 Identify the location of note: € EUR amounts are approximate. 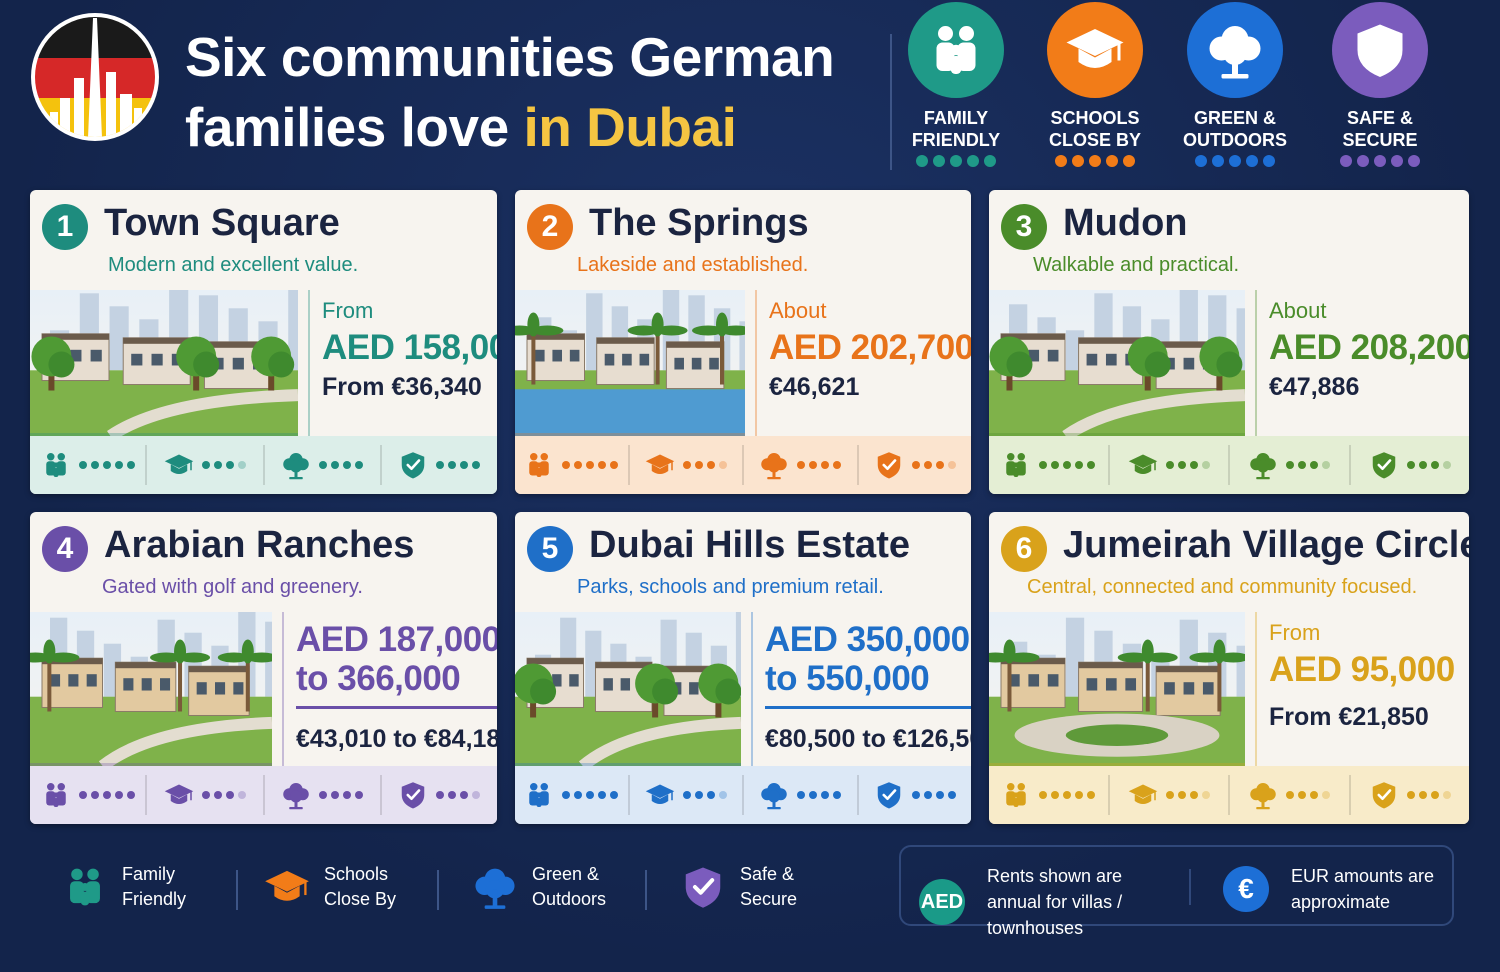
(1346, 889).